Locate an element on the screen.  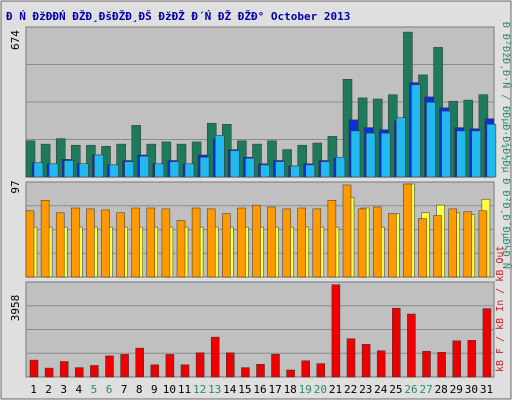
x-tick-label: 13 is located at coordinates (214, 389).